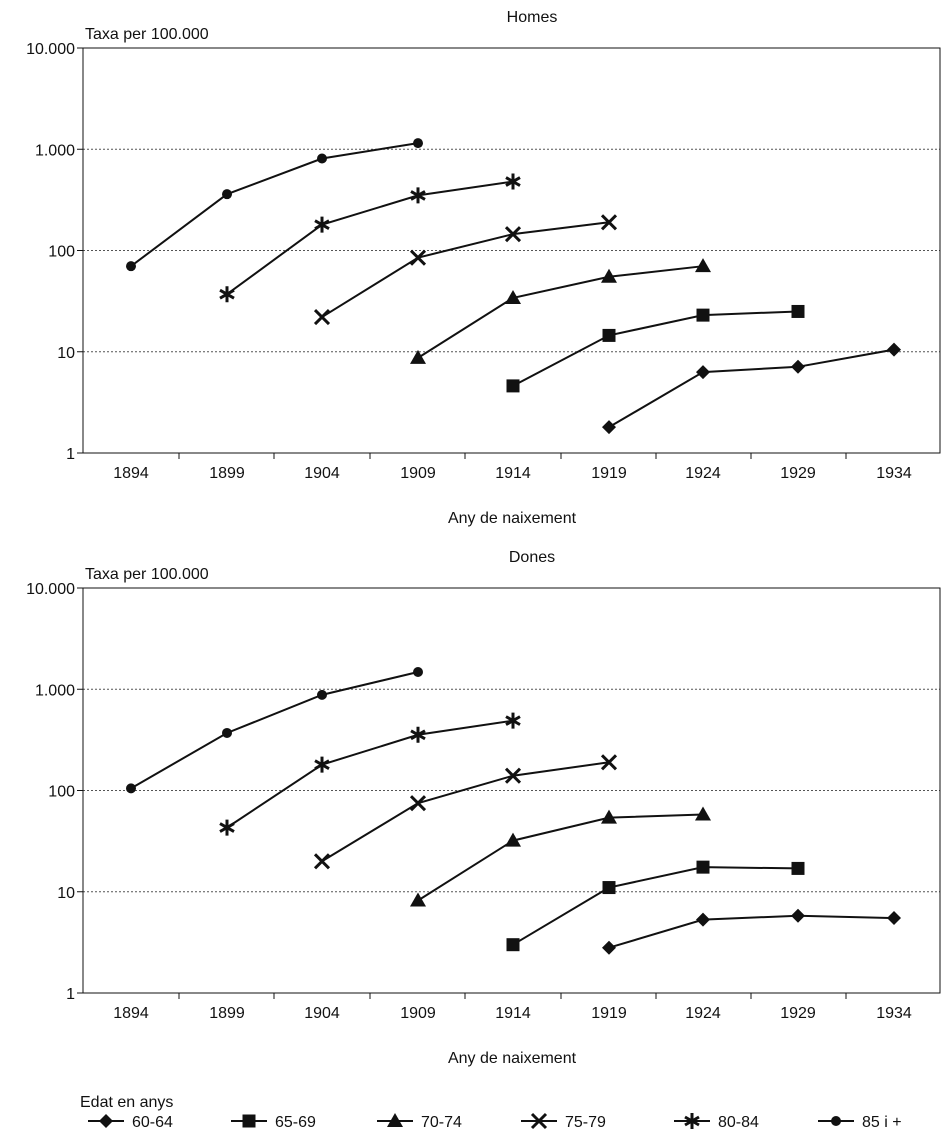  I want to click on x-axis-label: Any de naixement, so click(512, 1058).